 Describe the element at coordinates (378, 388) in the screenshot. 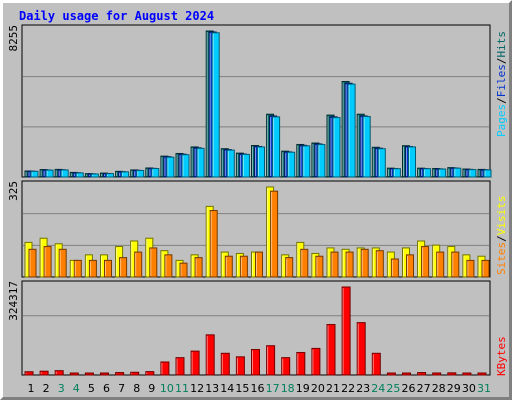

I see `x-tick-label: 24` at that location.